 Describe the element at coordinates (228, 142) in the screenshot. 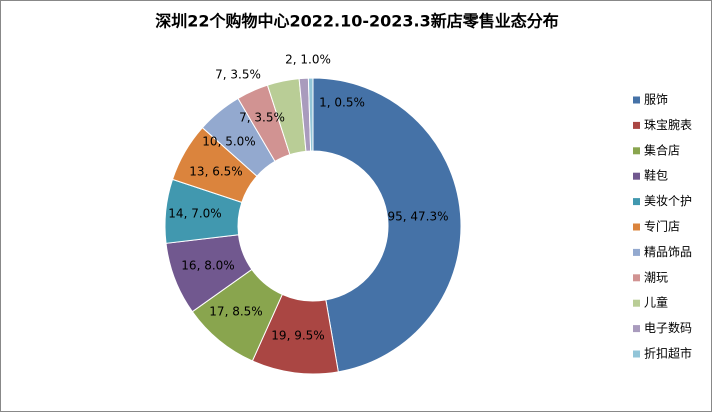

I see `data-label: 10, 5.0%` at that location.